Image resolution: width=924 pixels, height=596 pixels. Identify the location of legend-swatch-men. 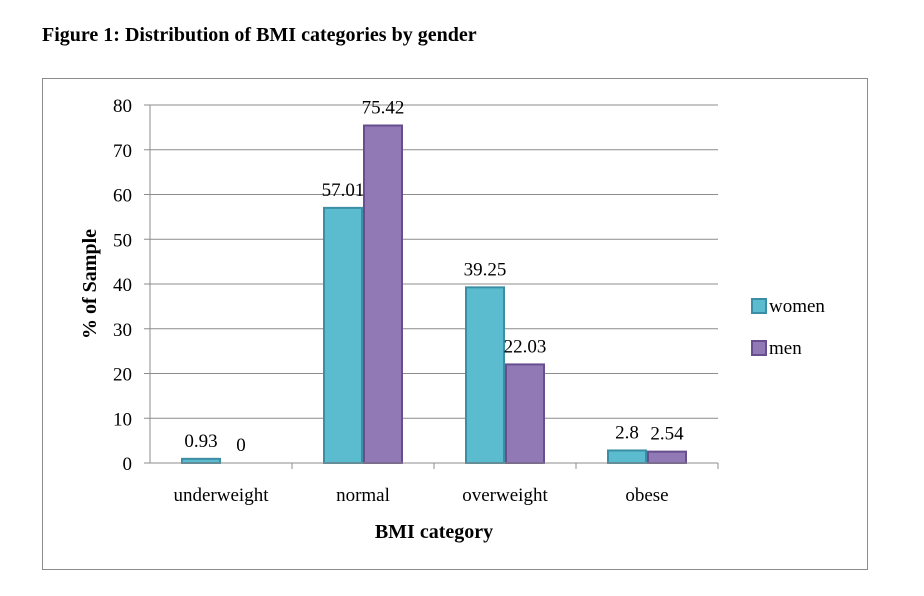
(759, 348).